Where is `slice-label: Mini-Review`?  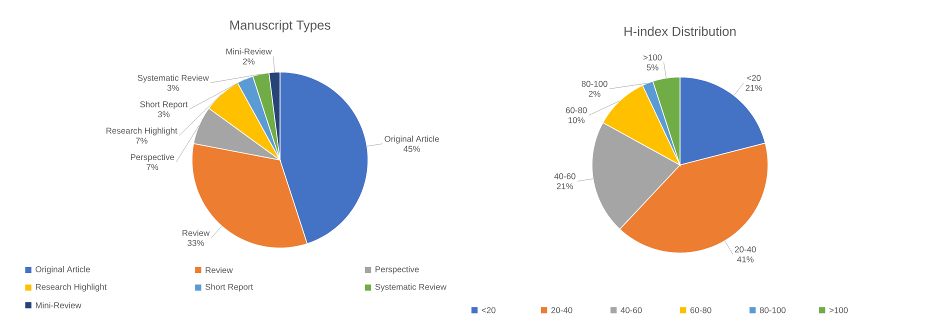 slice-label: Mini-Review is located at coordinates (249, 51).